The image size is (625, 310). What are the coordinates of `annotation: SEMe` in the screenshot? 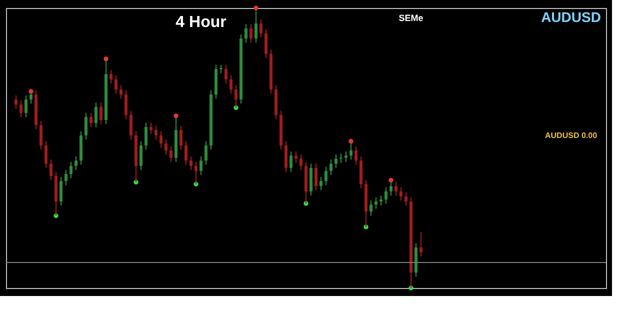 It's located at (411, 18).